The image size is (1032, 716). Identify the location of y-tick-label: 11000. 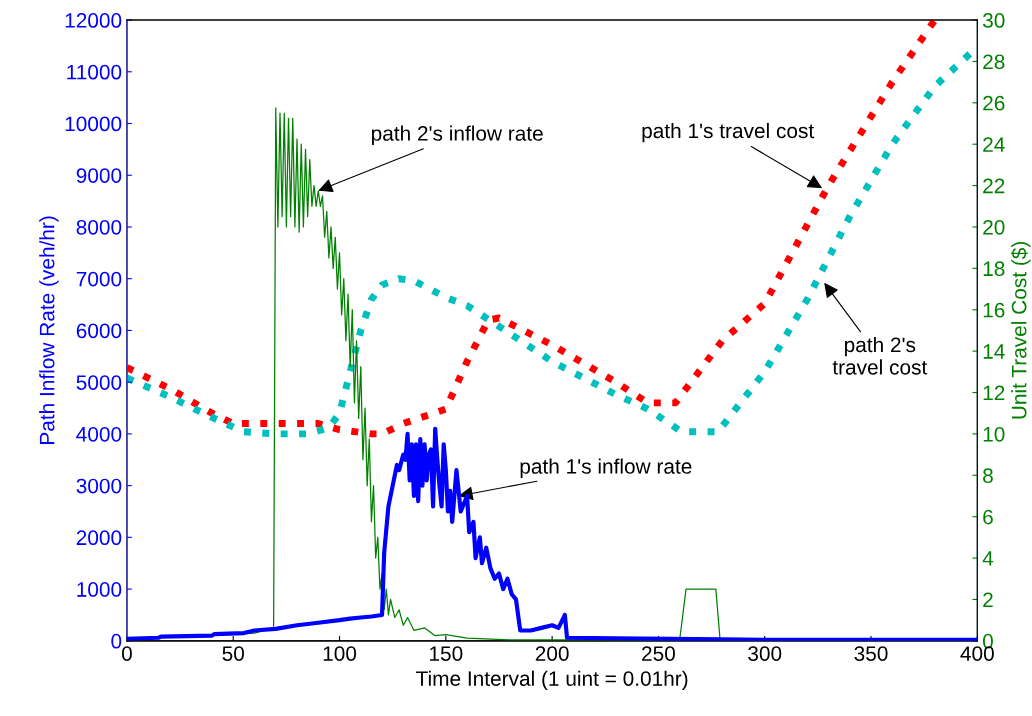
(94, 72).